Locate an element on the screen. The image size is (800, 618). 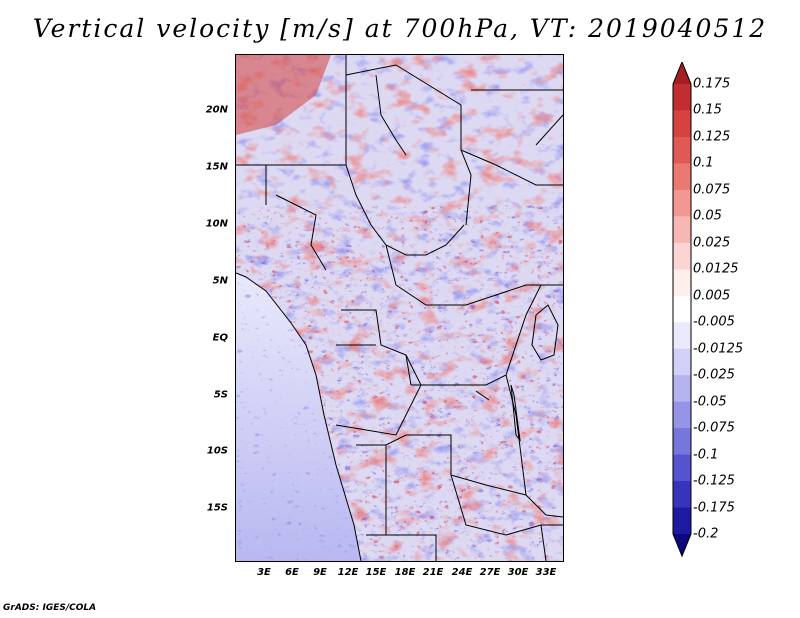
colorbar-tick-label: -0.005 is located at coordinates (714, 322).